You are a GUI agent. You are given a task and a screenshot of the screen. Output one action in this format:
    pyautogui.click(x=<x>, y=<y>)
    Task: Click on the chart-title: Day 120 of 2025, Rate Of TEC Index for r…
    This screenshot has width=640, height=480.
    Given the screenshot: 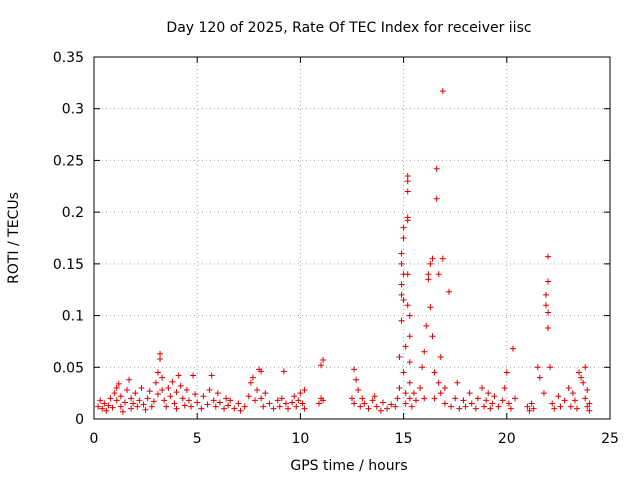 What is the action you would take?
    pyautogui.click(x=348, y=28)
    